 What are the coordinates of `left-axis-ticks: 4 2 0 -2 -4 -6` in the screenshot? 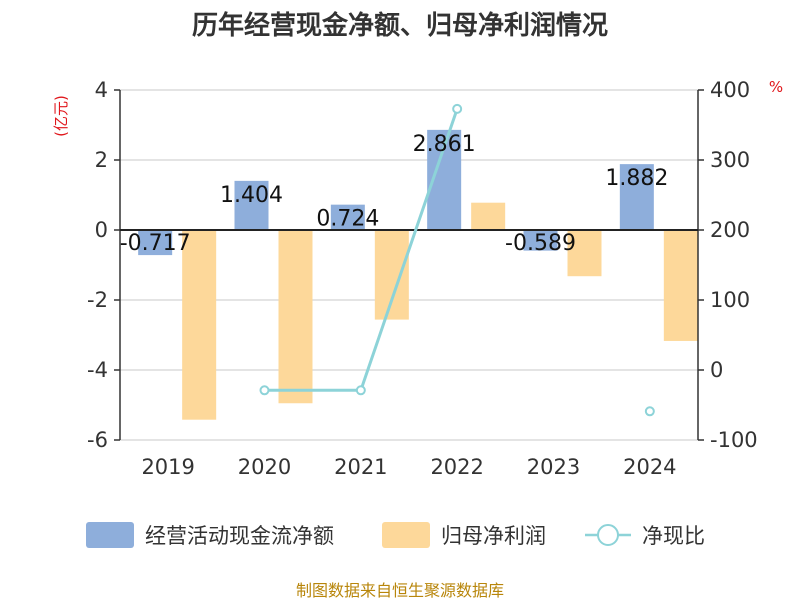 It's located at (103, 265).